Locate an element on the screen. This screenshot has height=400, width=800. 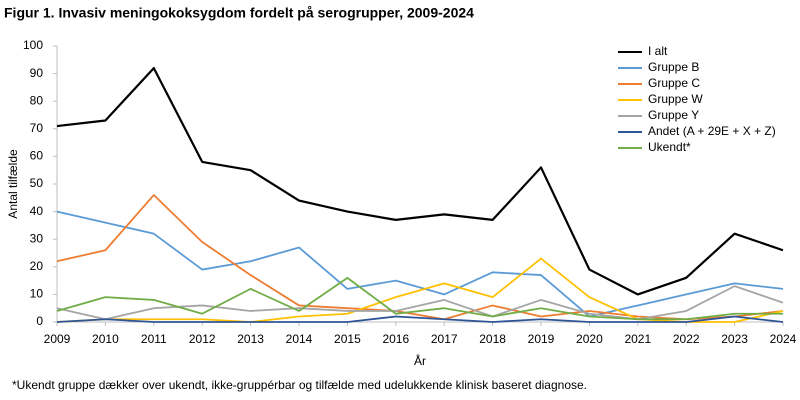
x-tick-label: 2011 is located at coordinates (154, 339).